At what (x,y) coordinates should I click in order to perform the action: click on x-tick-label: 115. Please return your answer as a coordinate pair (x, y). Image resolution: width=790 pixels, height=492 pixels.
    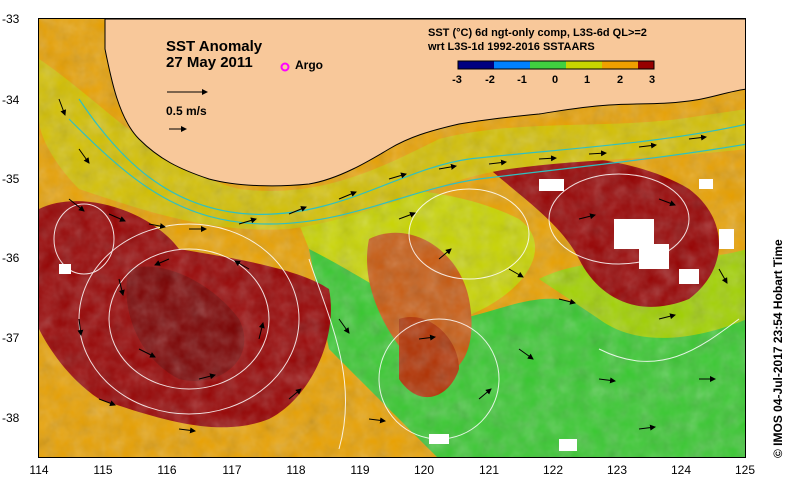
    Looking at the image, I should click on (103, 470).